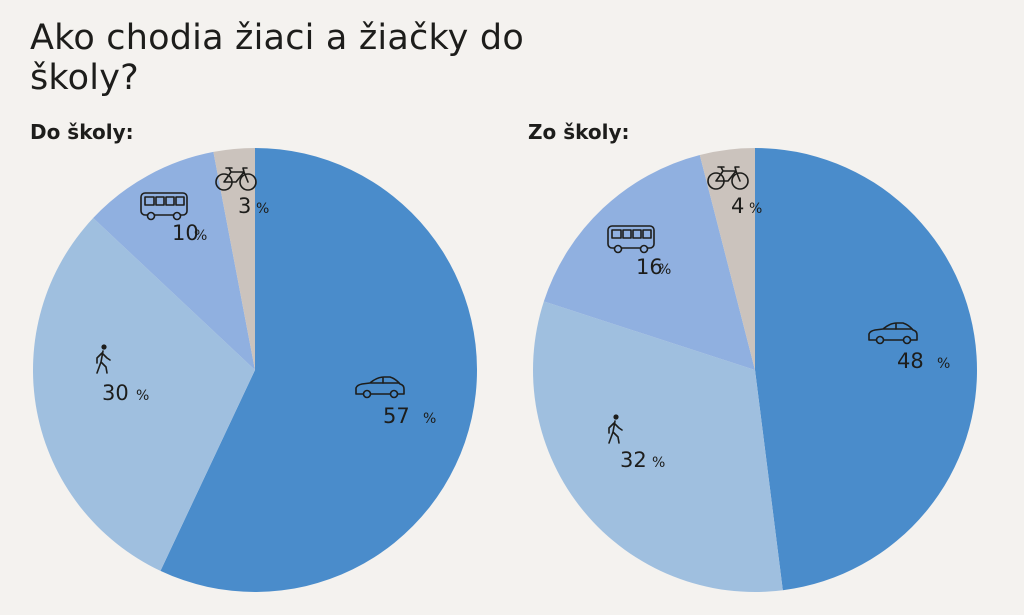 The height and width of the screenshot is (615, 1024). Describe the element at coordinates (579, 132) in the screenshot. I see `chart-title-zo-skoly: Zo školy:` at that location.